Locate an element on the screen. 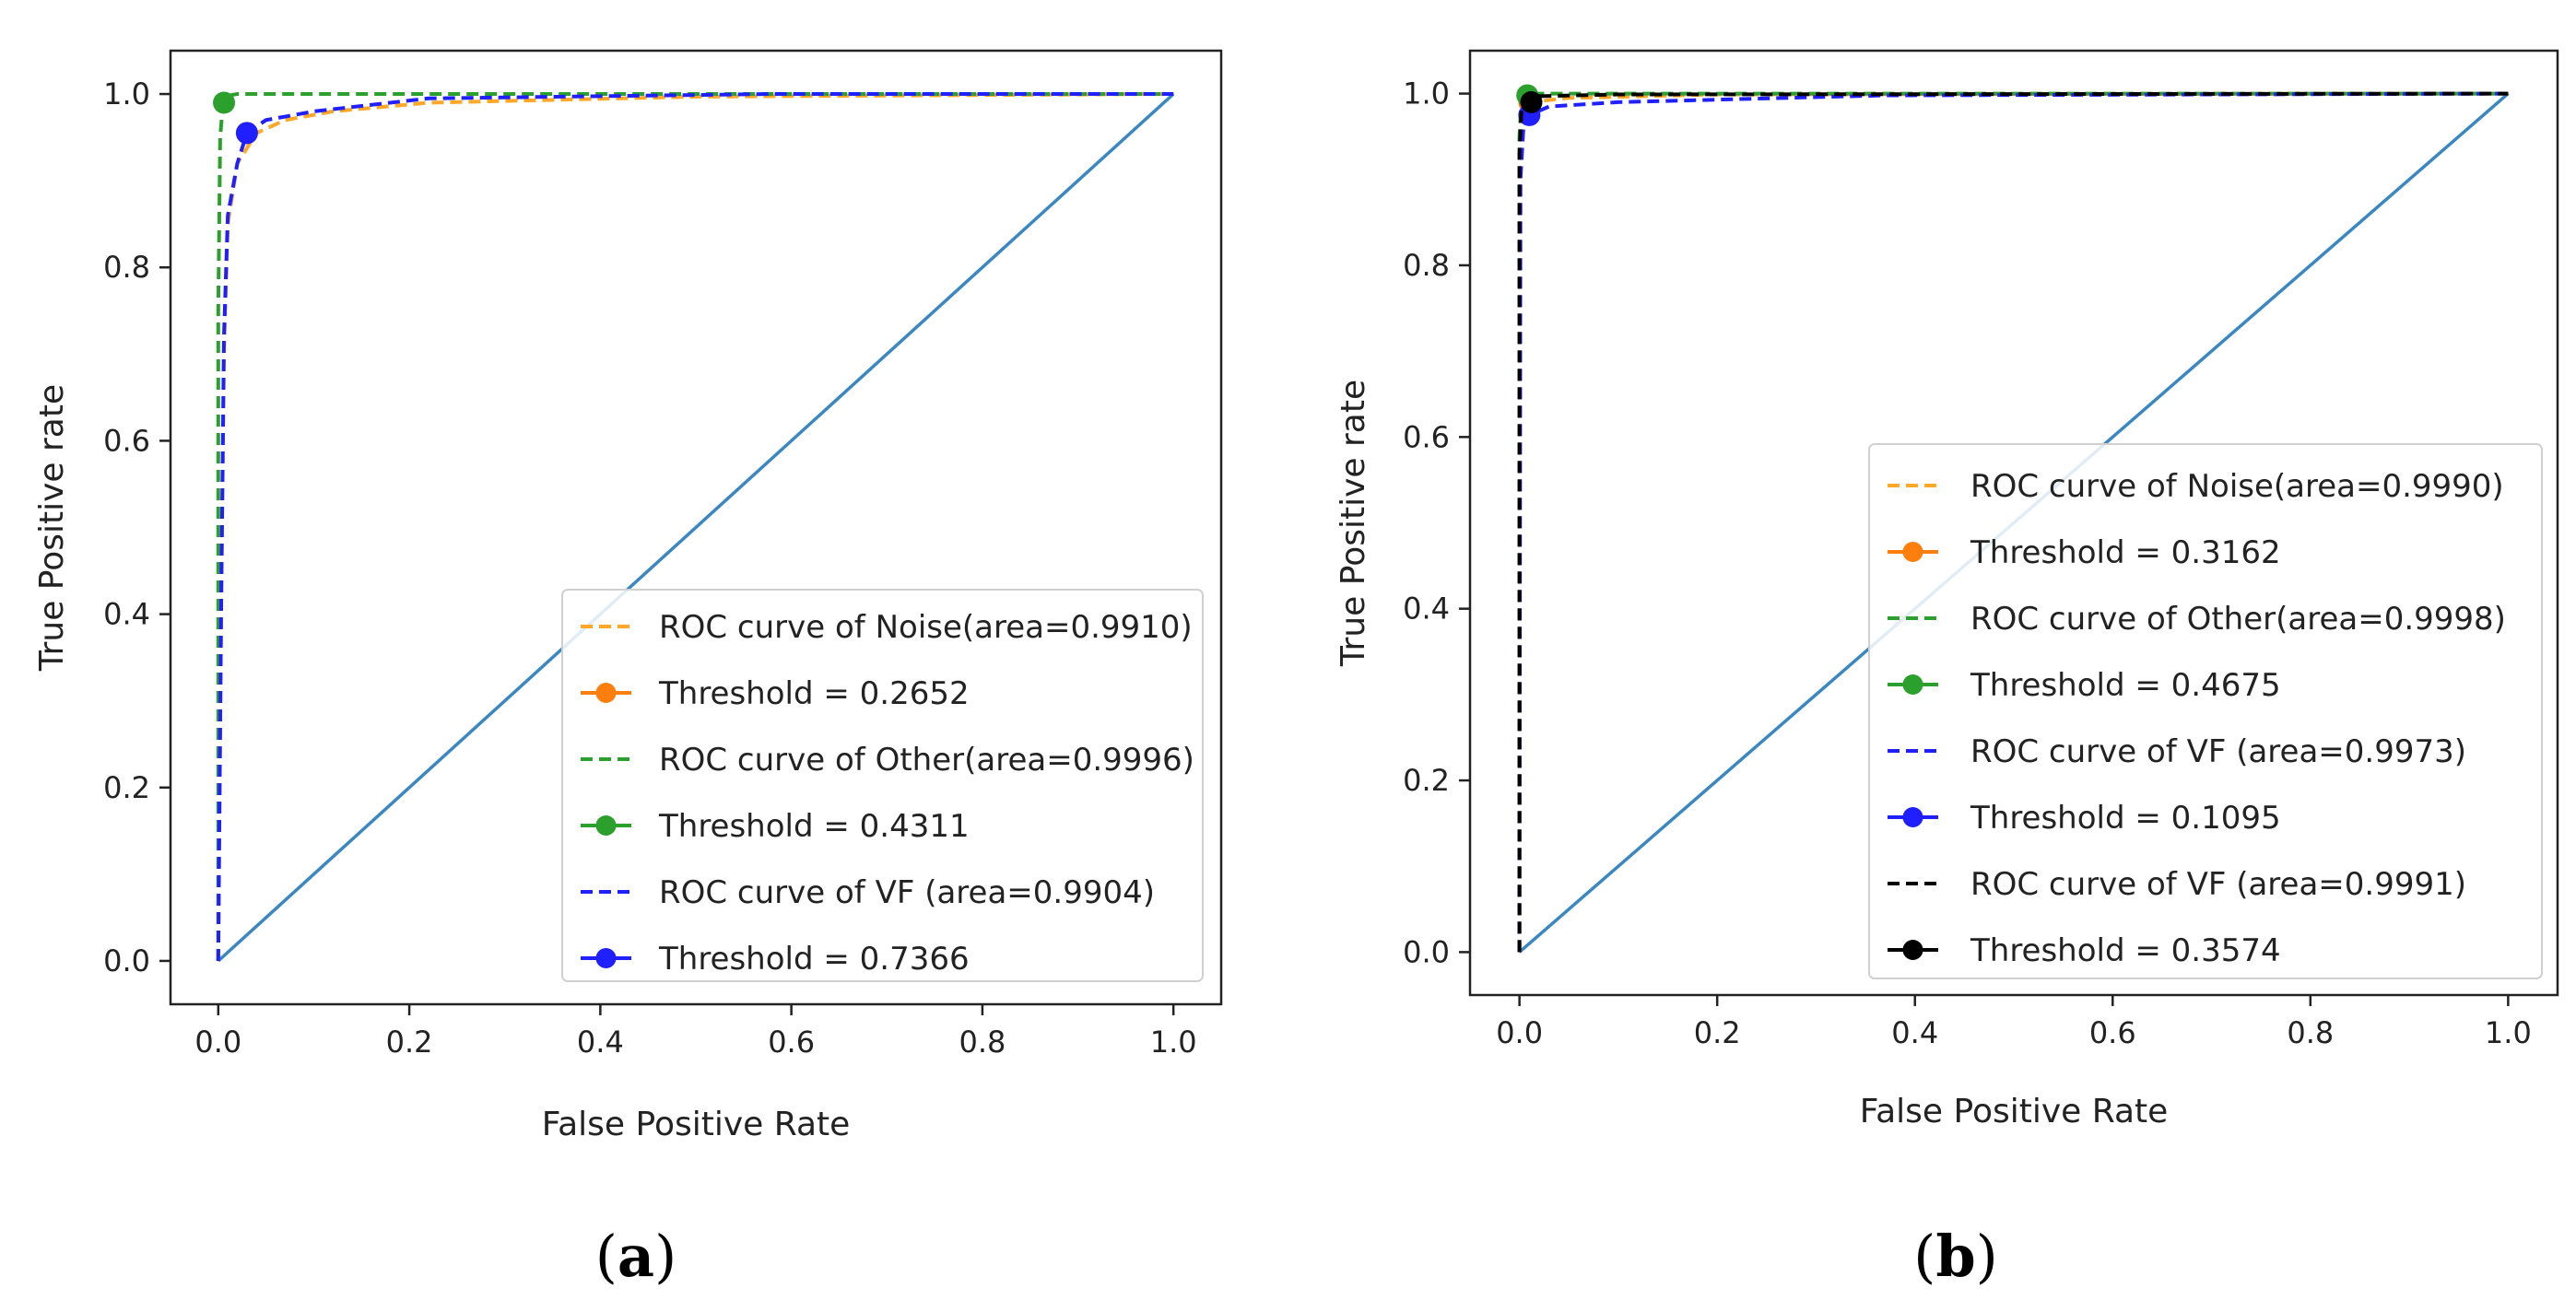 This screenshot has height=1300, width=2576. panel-letter: a is located at coordinates (636, 1257).